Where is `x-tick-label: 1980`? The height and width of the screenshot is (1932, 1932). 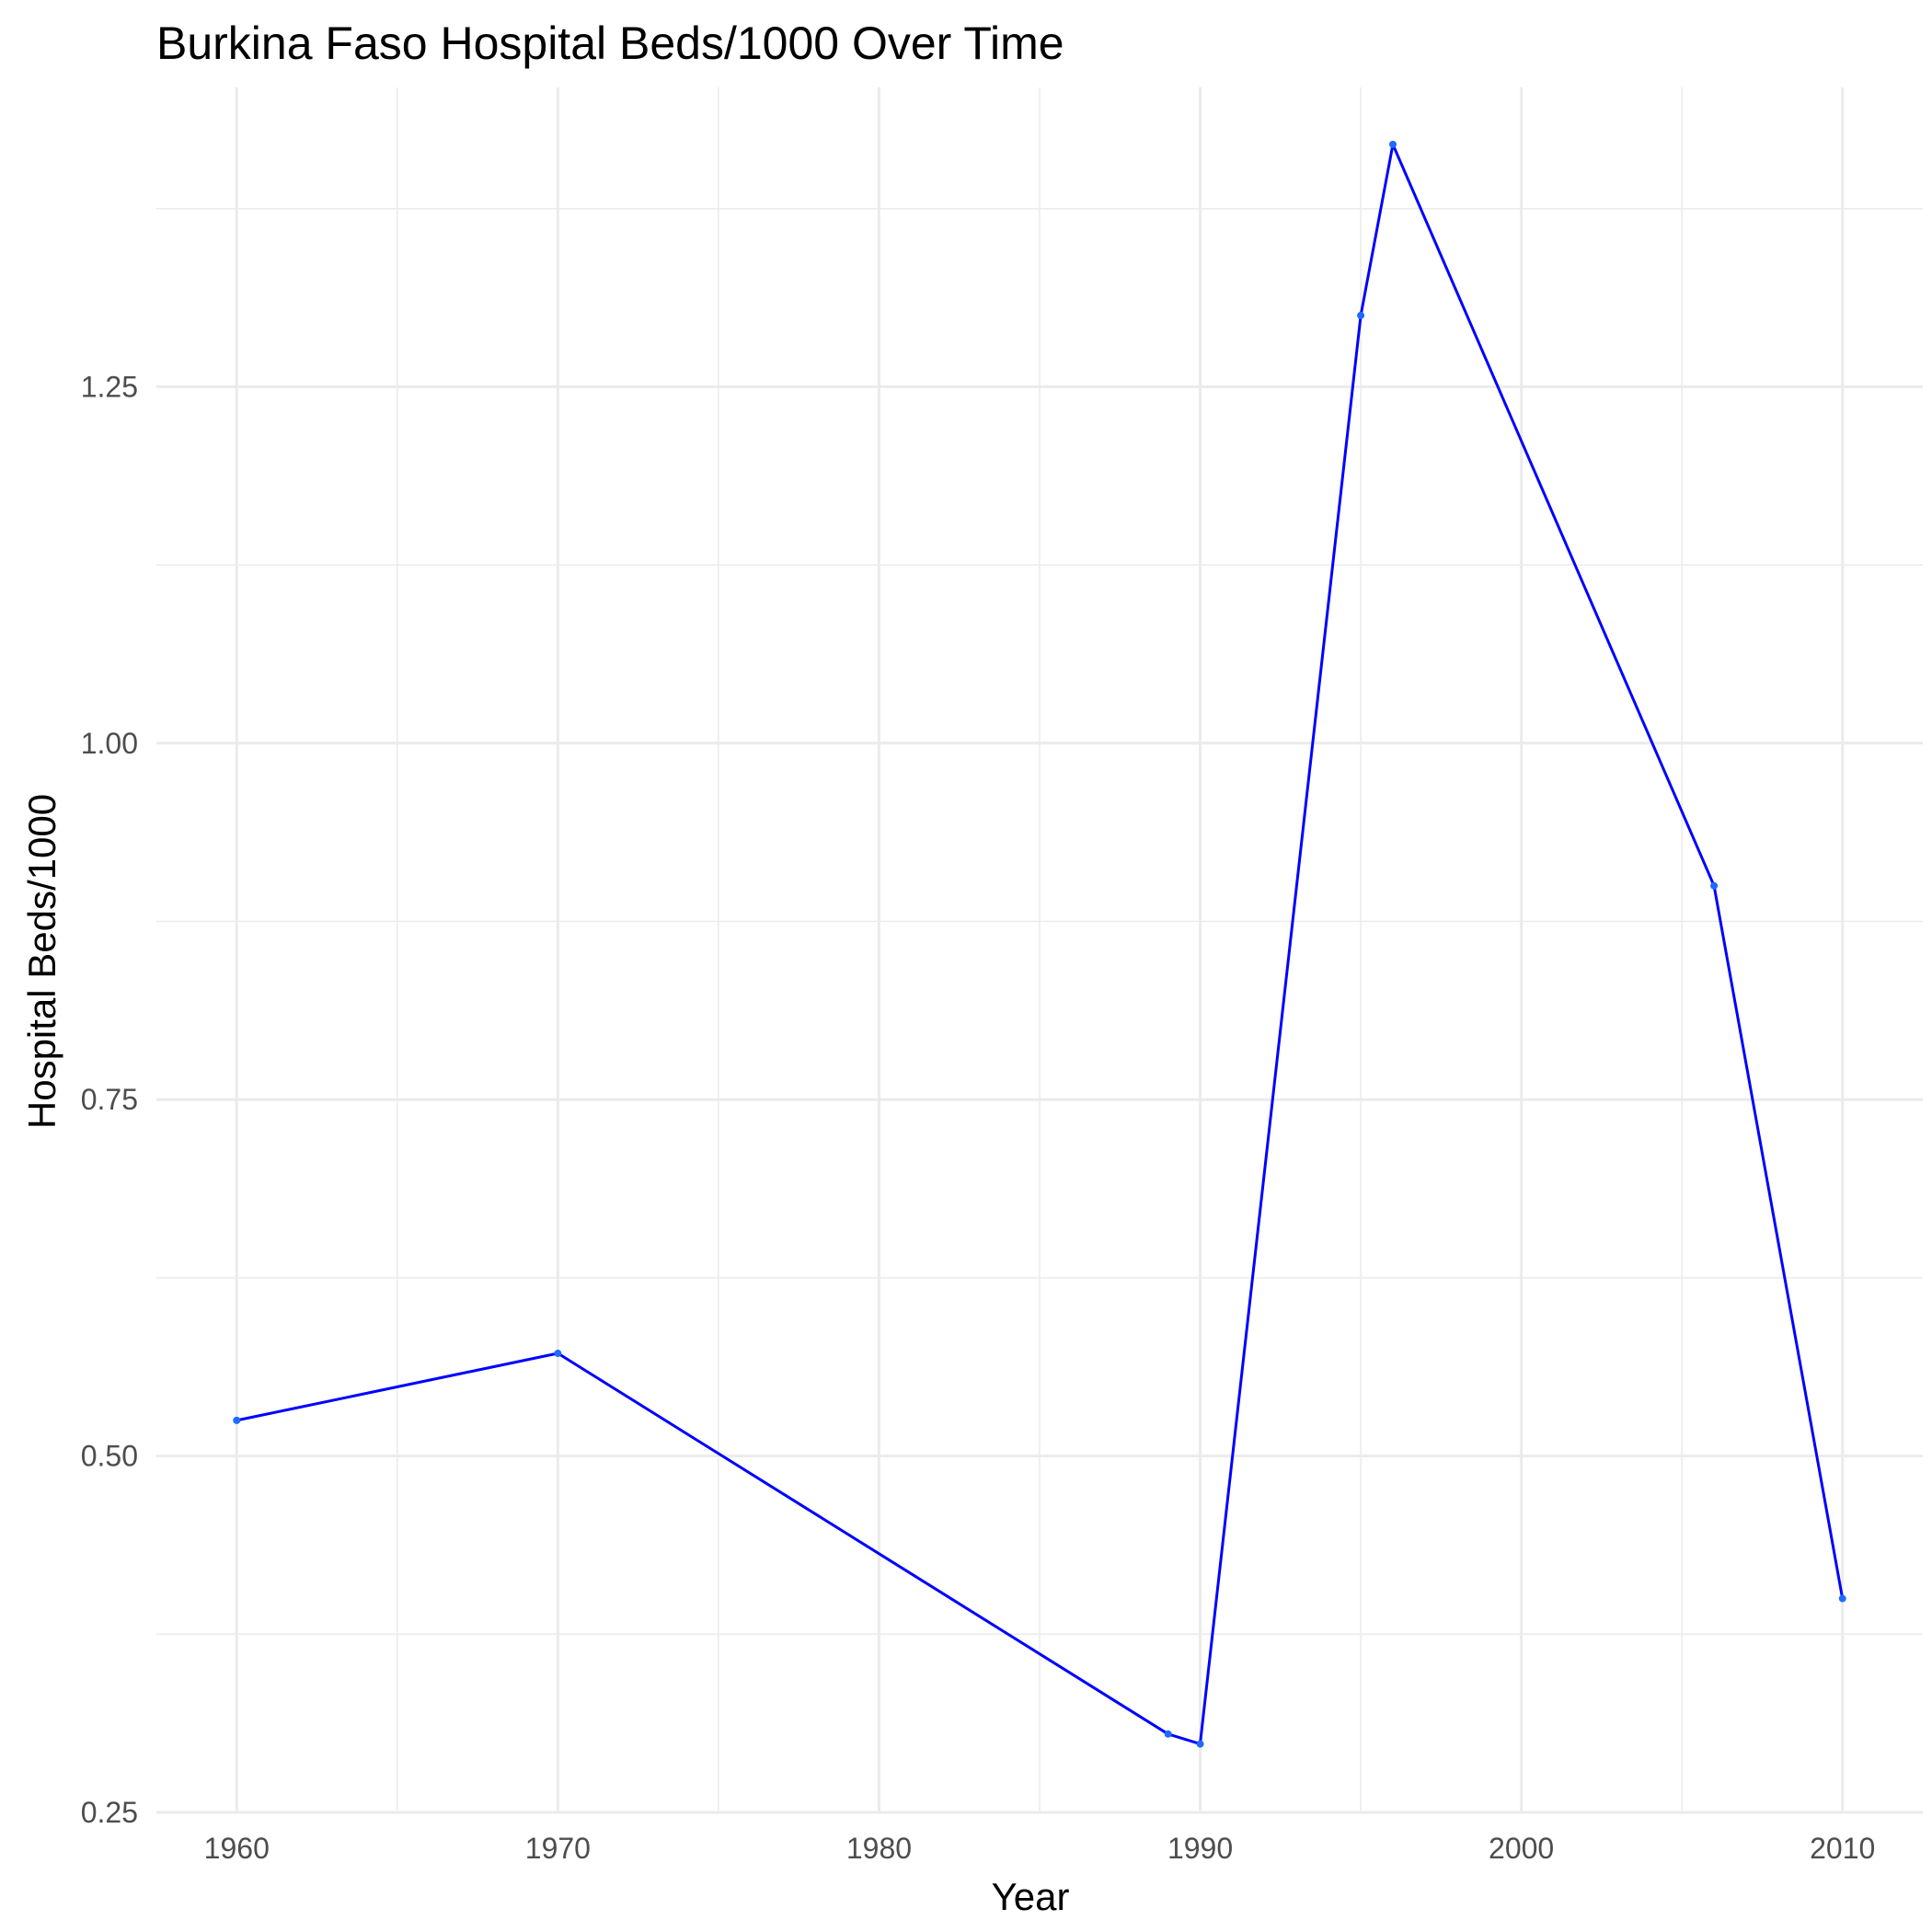
x-tick-label: 1980 is located at coordinates (879, 1848).